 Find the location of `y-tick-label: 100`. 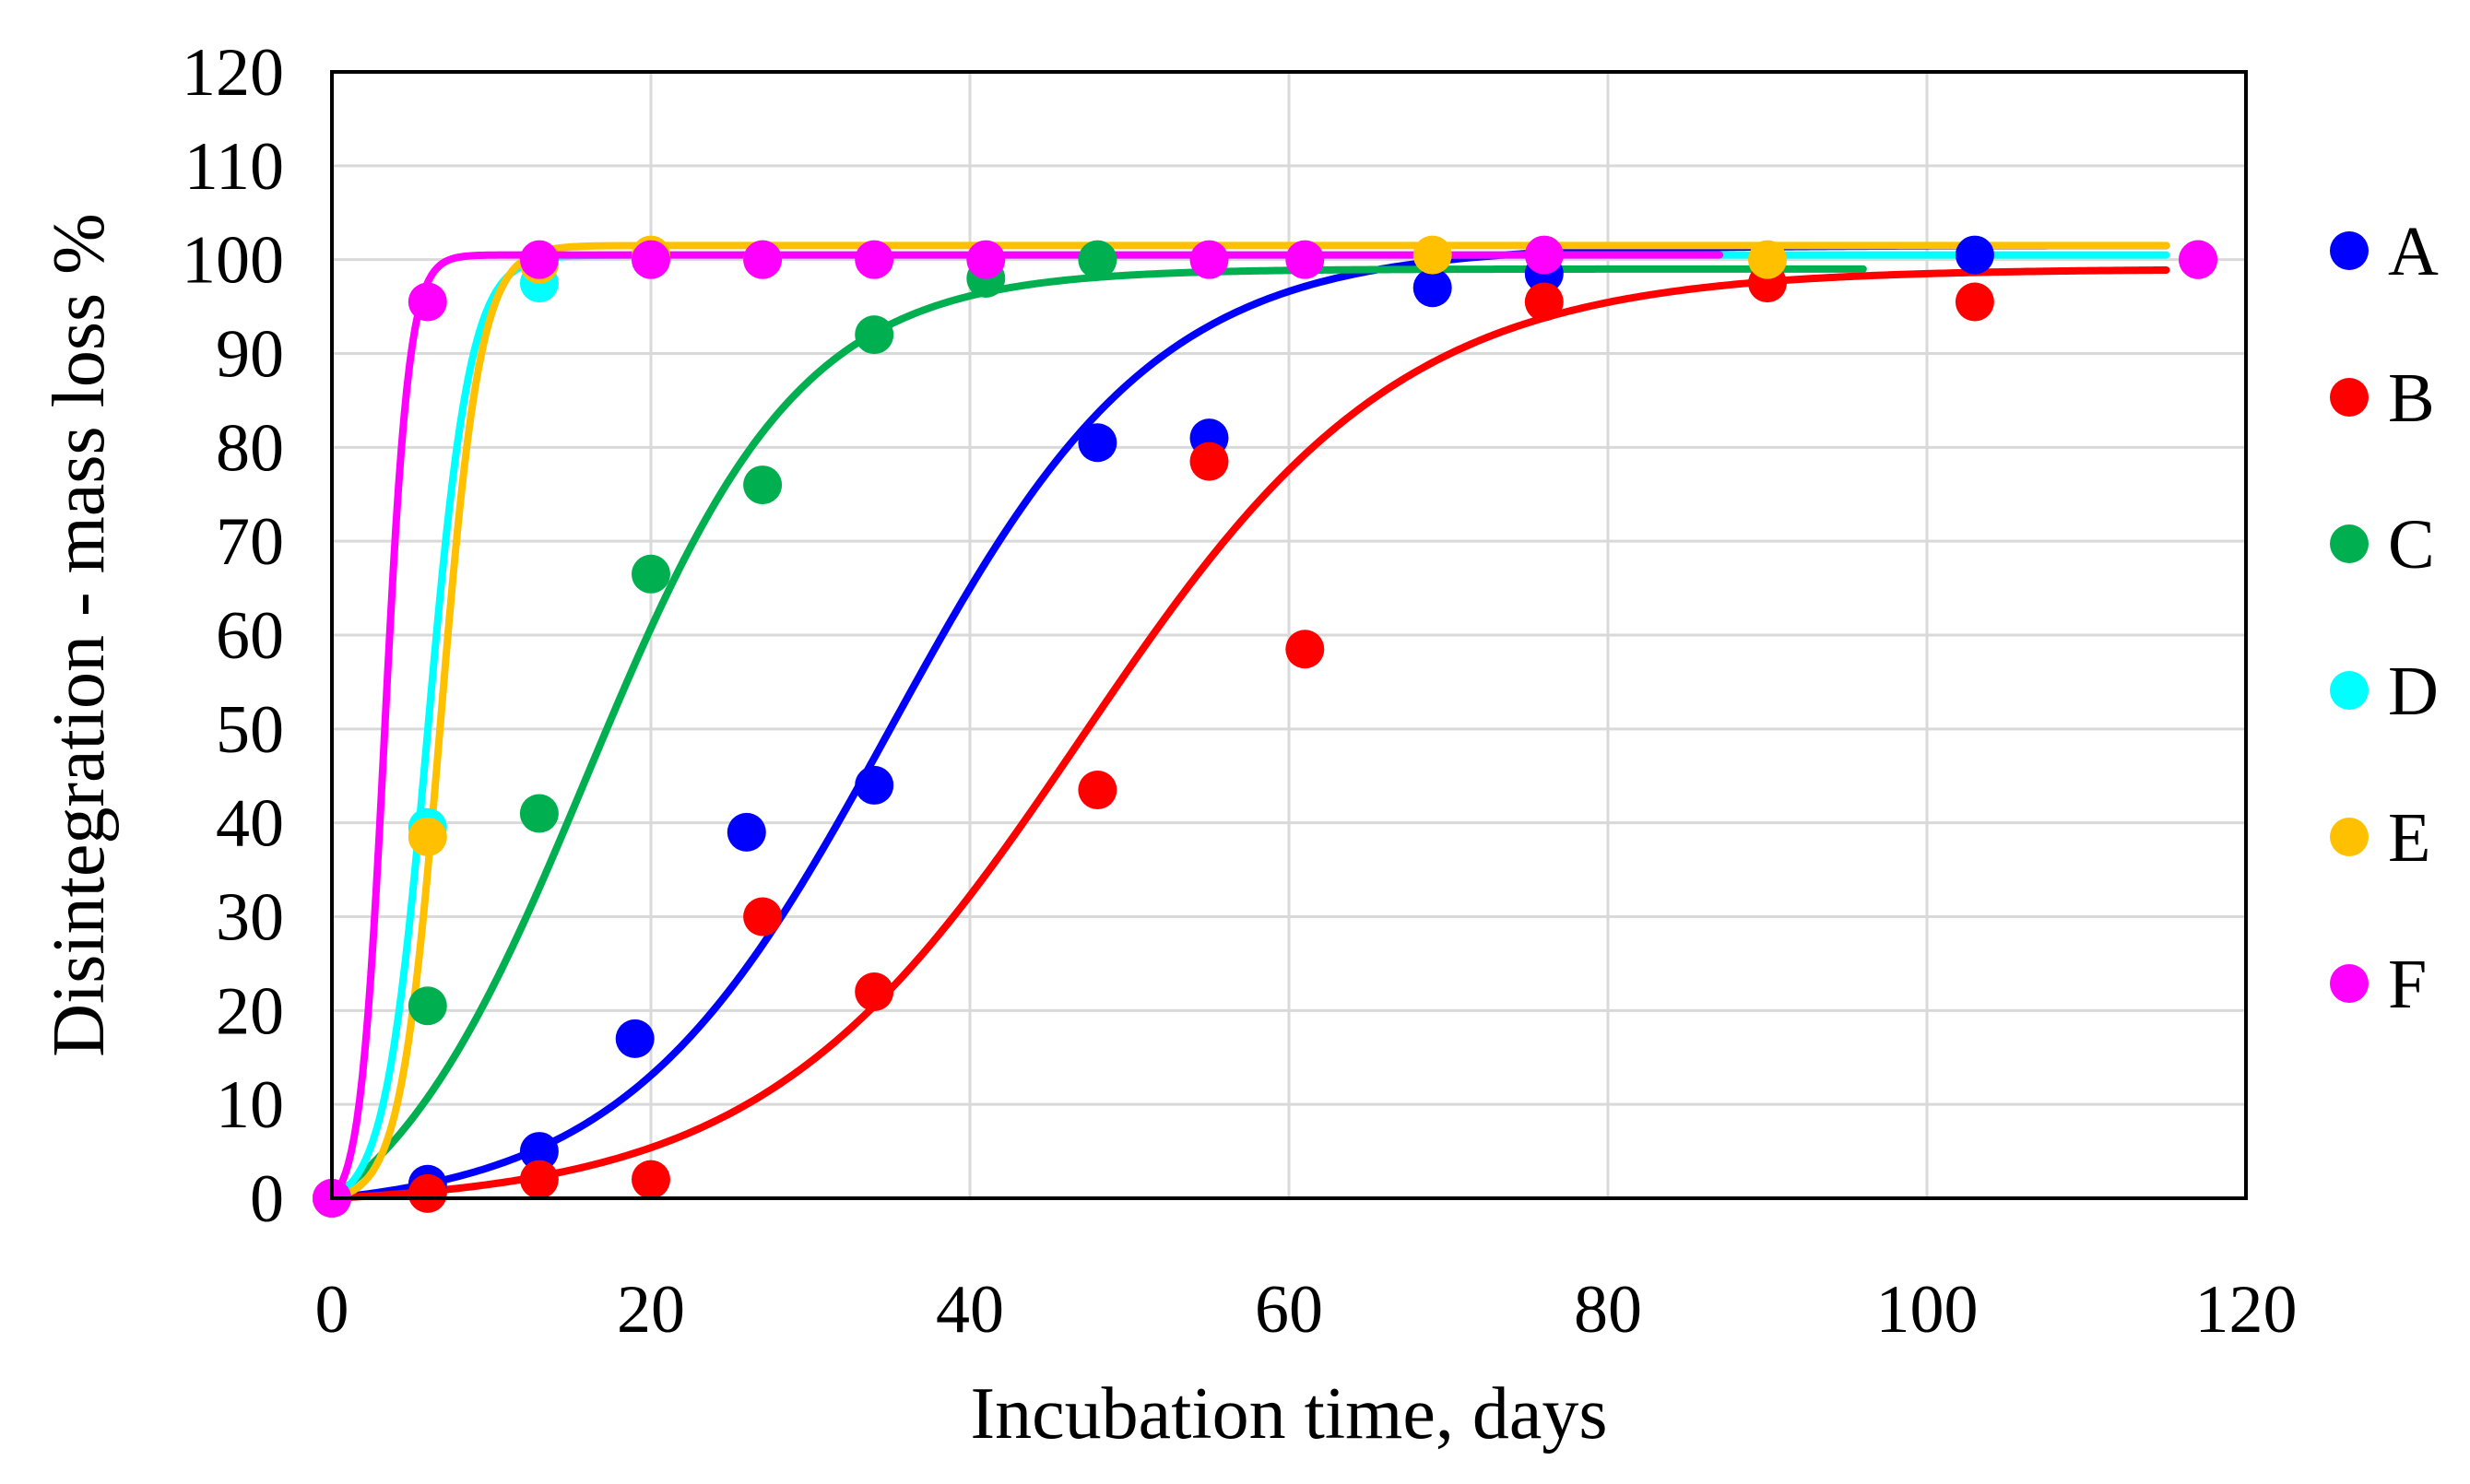

y-tick-label: 100 is located at coordinates (233, 261).